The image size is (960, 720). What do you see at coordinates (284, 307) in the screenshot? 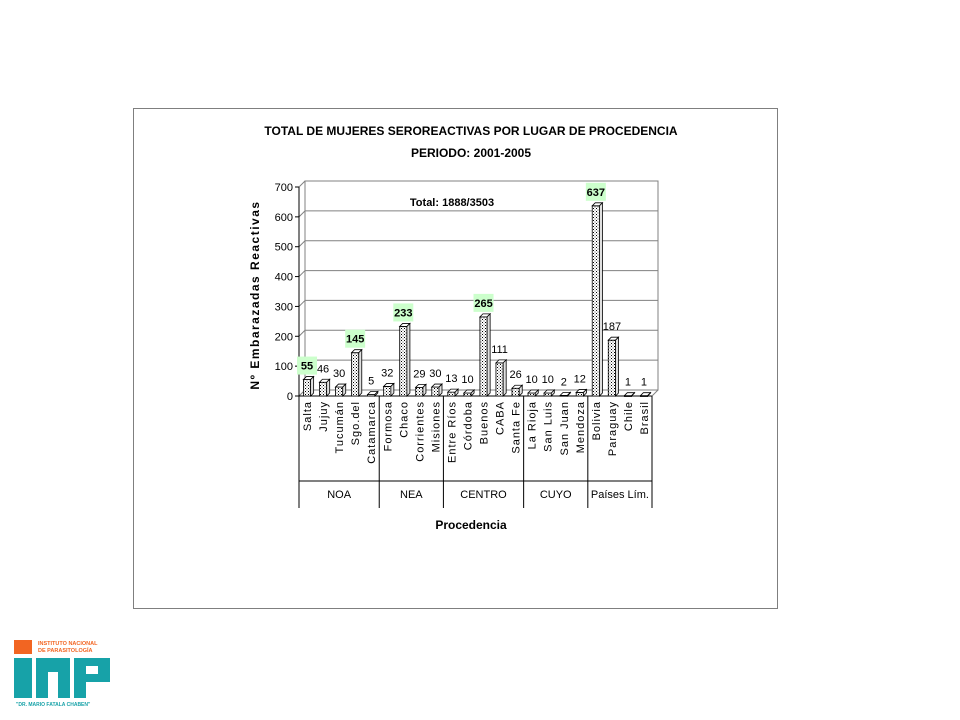
I see `y-tick-label: 300` at bounding box center [284, 307].